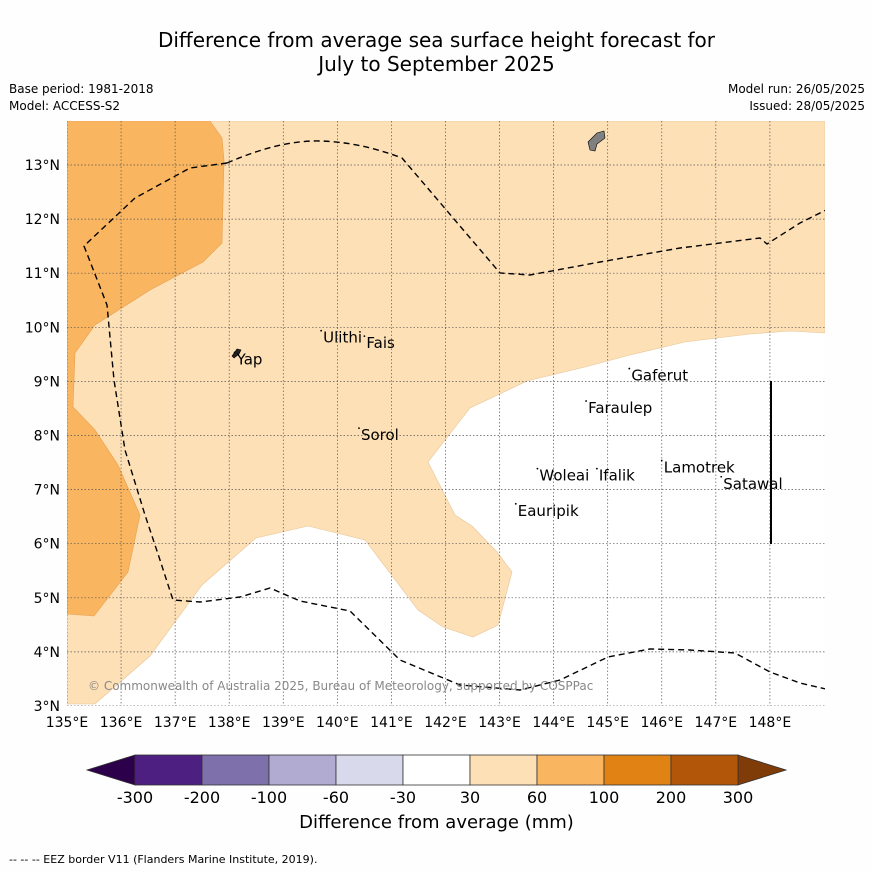  I want to click on lat-tick-label: 6°N, so click(47, 545).